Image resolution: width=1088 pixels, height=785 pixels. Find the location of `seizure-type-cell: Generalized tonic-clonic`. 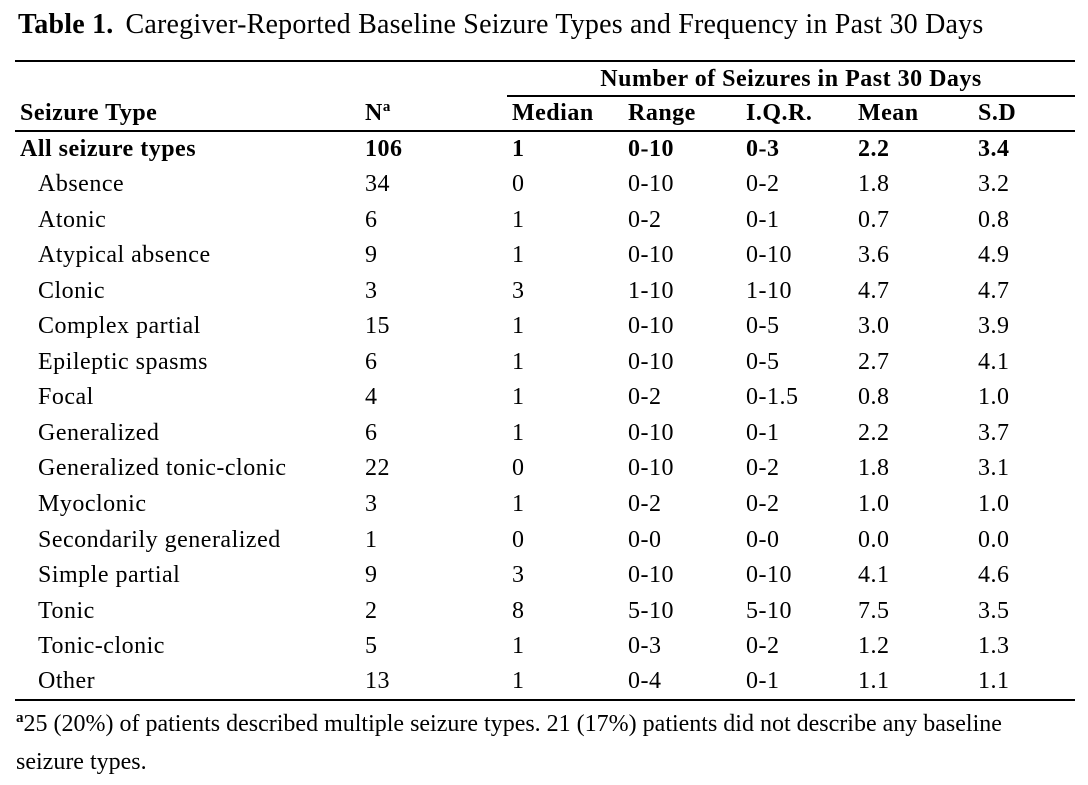

seizure-type-cell: Generalized tonic-clonic is located at coordinates (162, 468).